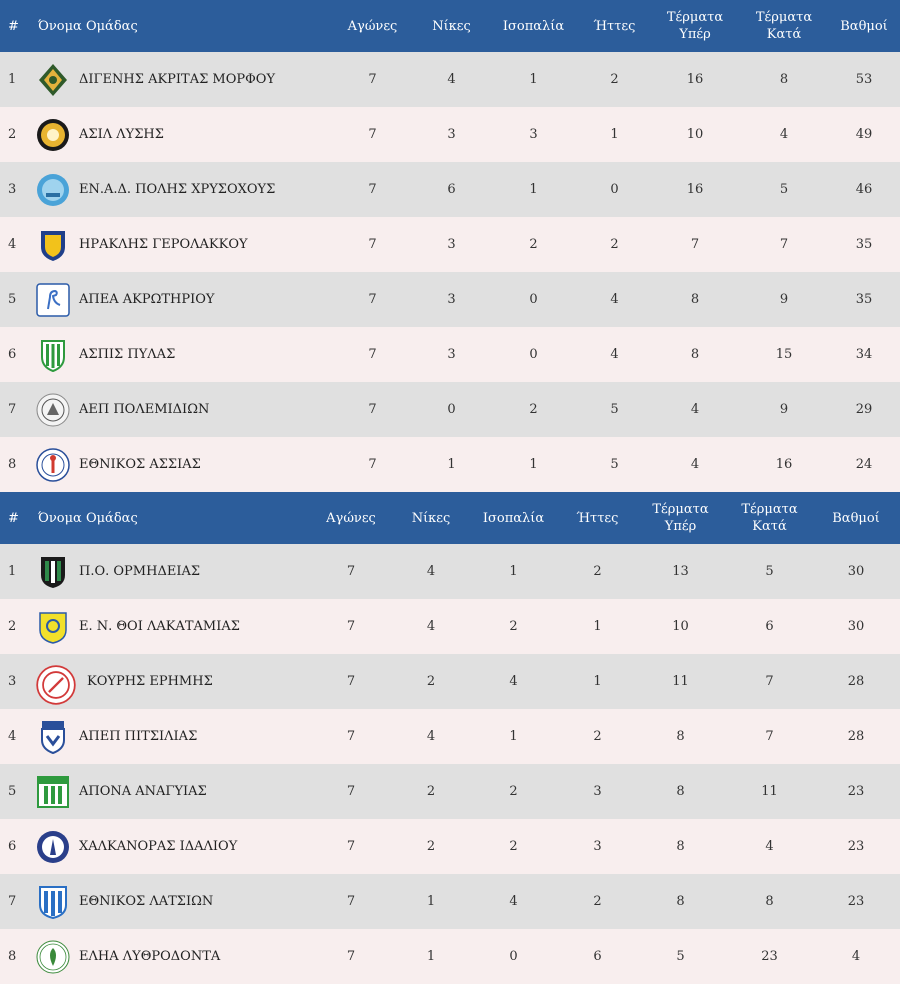 The width and height of the screenshot is (900, 984). I want to click on digenis-akritas-crest-icon, so click(53, 80).